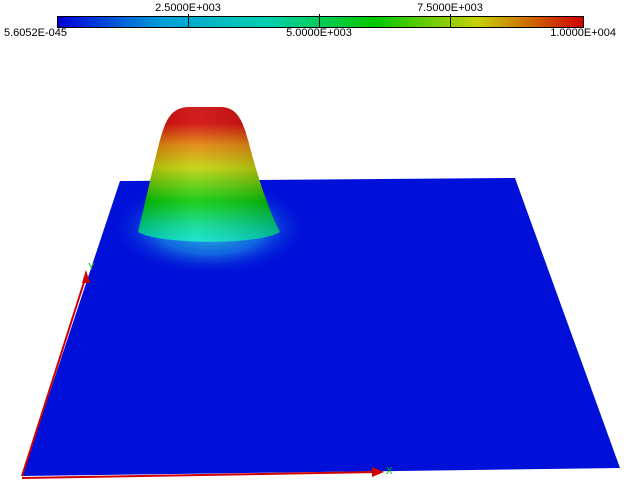 This screenshot has width=628, height=494. Describe the element at coordinates (35, 33) in the screenshot. I see `legend-label-min: 5.6052E-045` at that location.